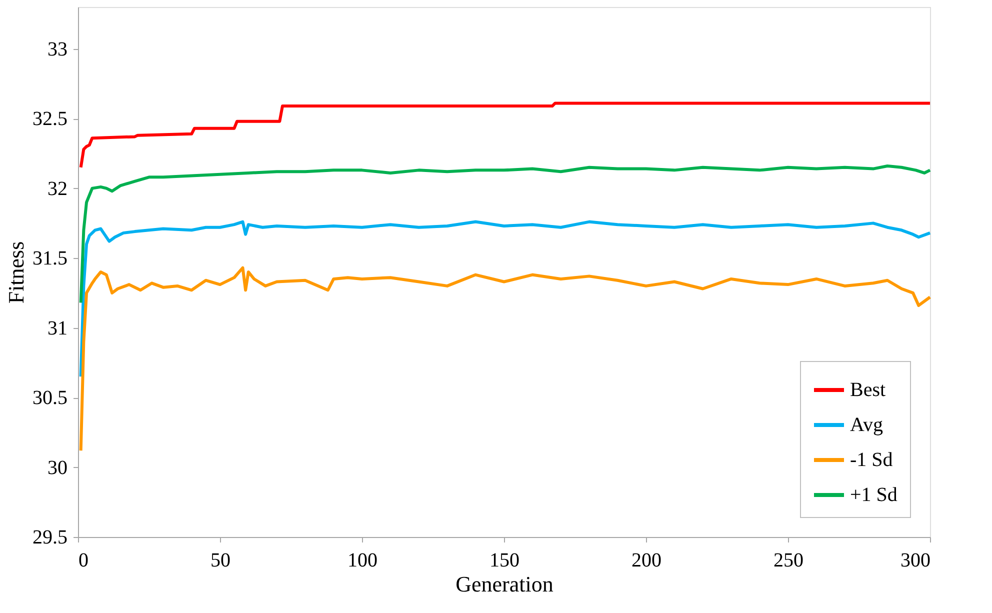 Image resolution: width=992 pixels, height=613 pixels. I want to click on x-tick-label: 0, so click(83, 561).